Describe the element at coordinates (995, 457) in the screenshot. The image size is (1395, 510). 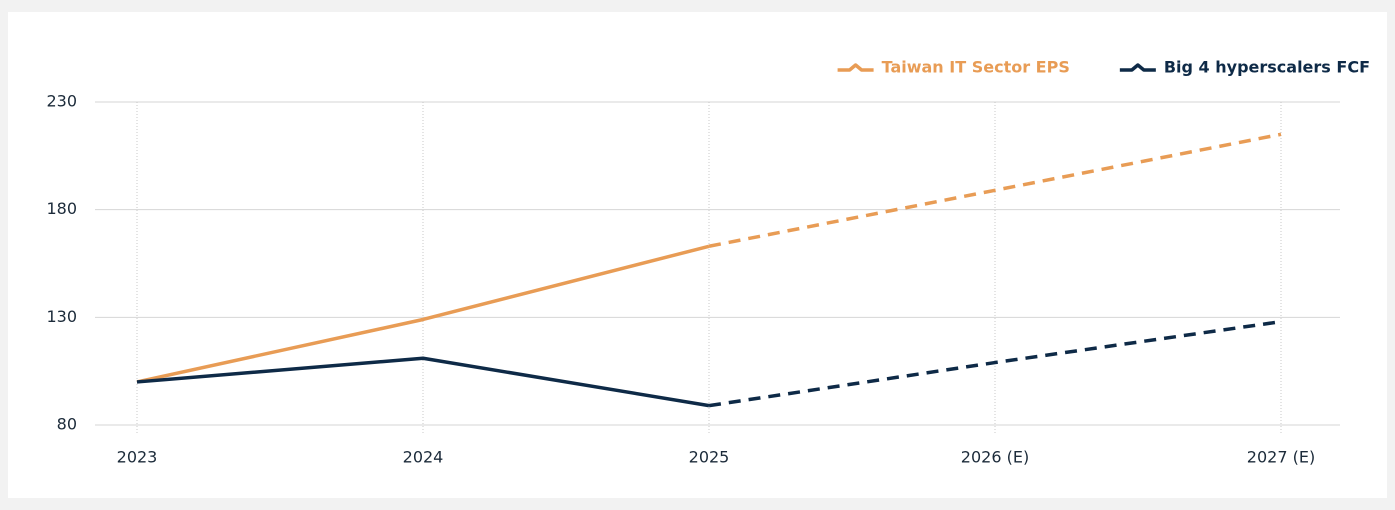
I see `x-tick-label: 2026 (E)` at that location.